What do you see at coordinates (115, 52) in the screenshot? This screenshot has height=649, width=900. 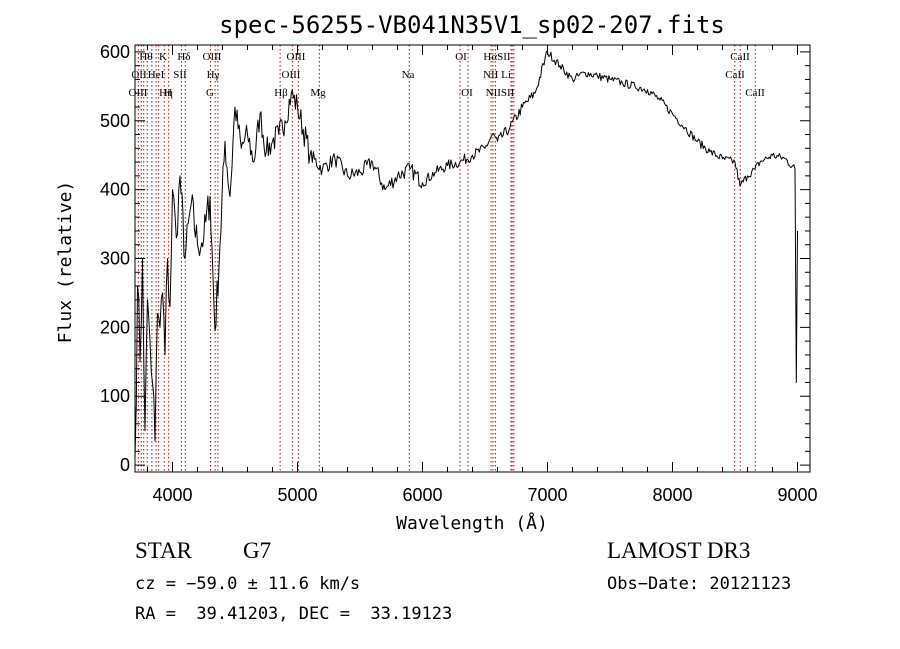 I see `y-tick-label: 600` at bounding box center [115, 52].